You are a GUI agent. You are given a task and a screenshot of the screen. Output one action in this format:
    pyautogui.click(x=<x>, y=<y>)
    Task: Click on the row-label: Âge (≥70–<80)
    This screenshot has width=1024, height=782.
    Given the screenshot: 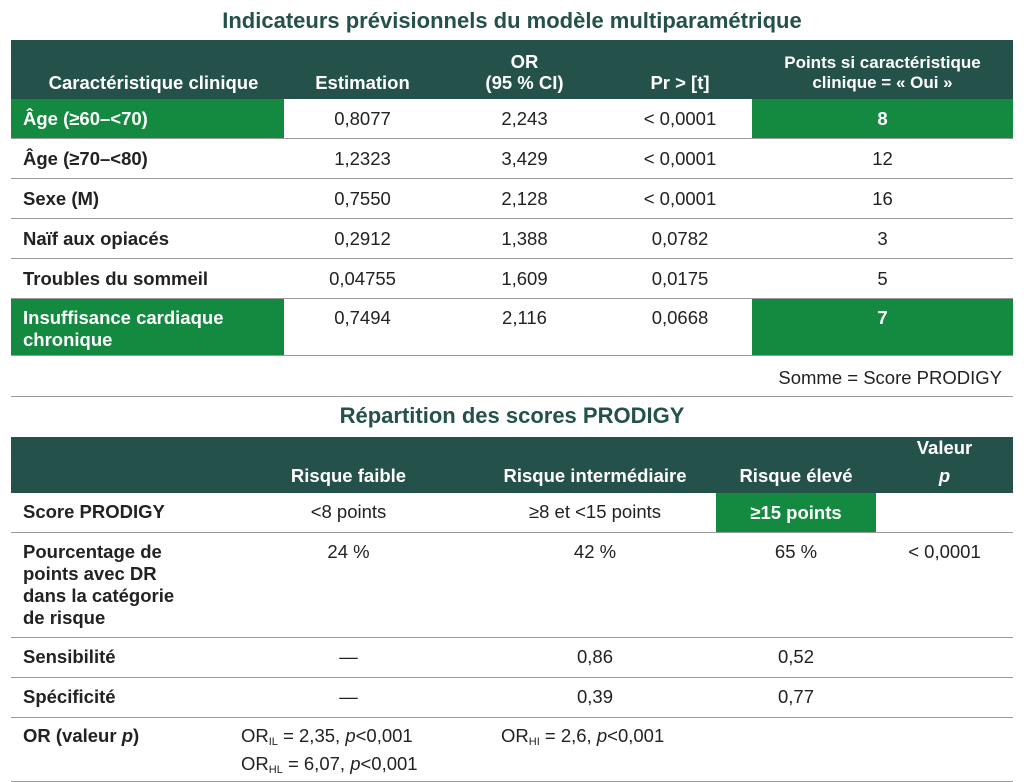 What is the action you would take?
    pyautogui.click(x=147, y=158)
    